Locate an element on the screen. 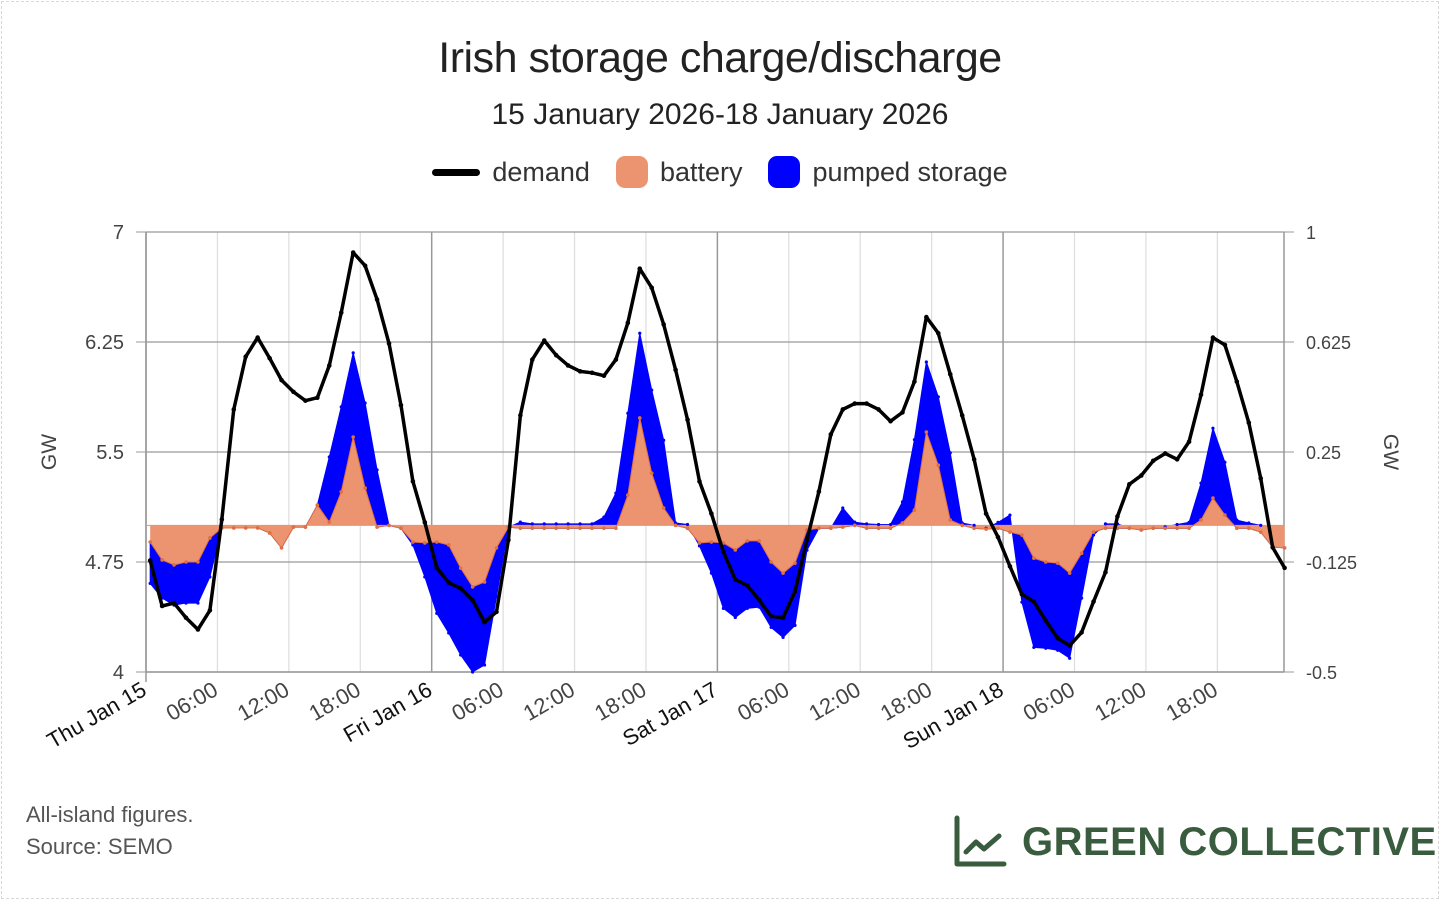 Image resolution: width=1440 pixels, height=900 pixels. left-y-tick-label: 7 is located at coordinates (118, 233).